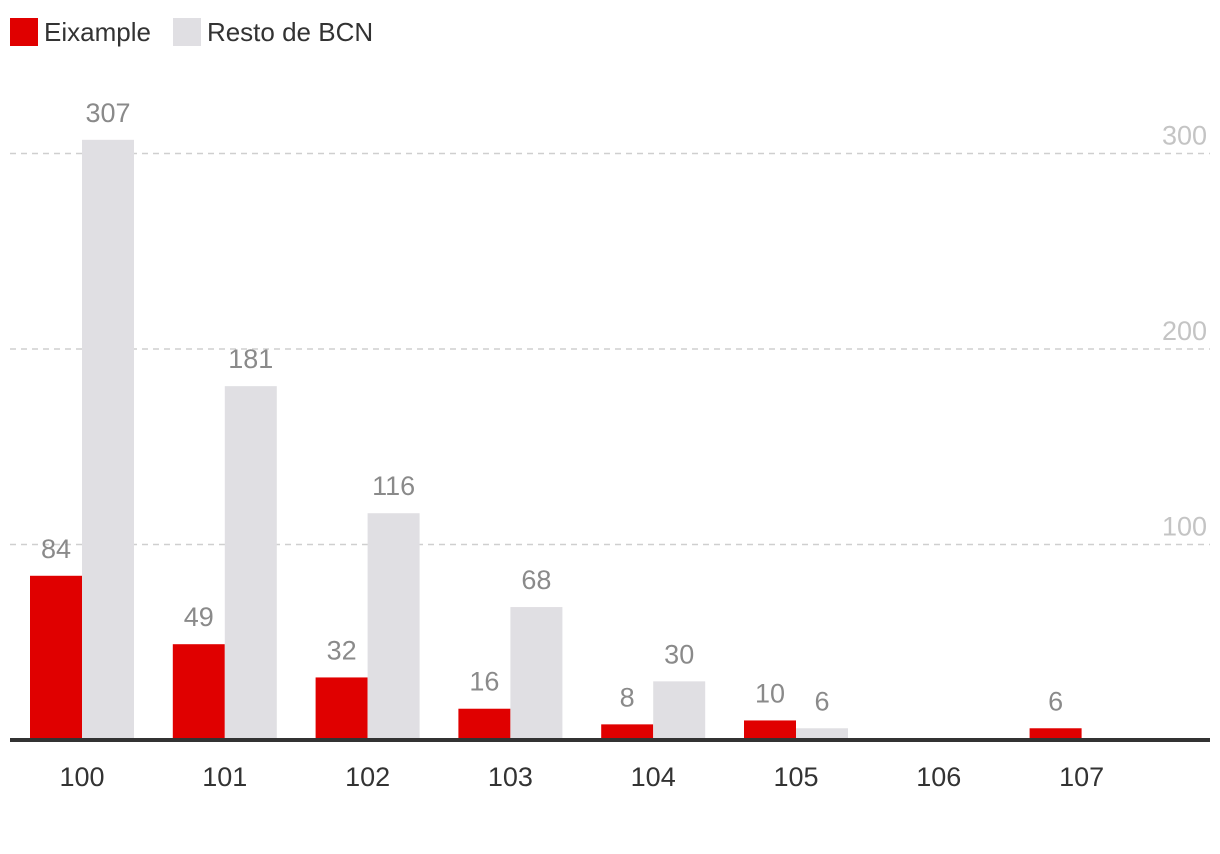 The image size is (1220, 854). Describe the element at coordinates (536, 580) in the screenshot. I see `data-label-resto-de-bcn-103: 68` at that location.